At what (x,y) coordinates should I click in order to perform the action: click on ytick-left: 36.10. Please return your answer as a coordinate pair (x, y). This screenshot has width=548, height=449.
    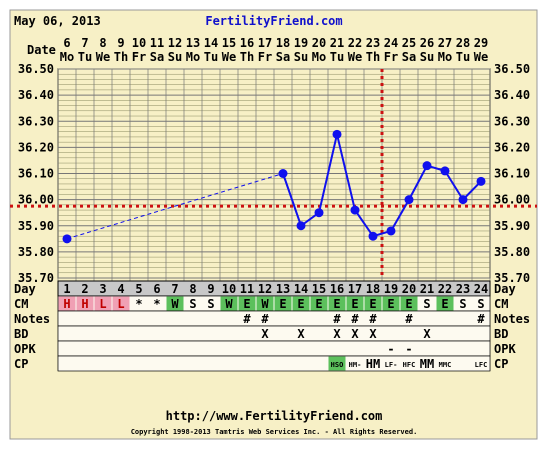
    Looking at the image, I should click on (36, 174).